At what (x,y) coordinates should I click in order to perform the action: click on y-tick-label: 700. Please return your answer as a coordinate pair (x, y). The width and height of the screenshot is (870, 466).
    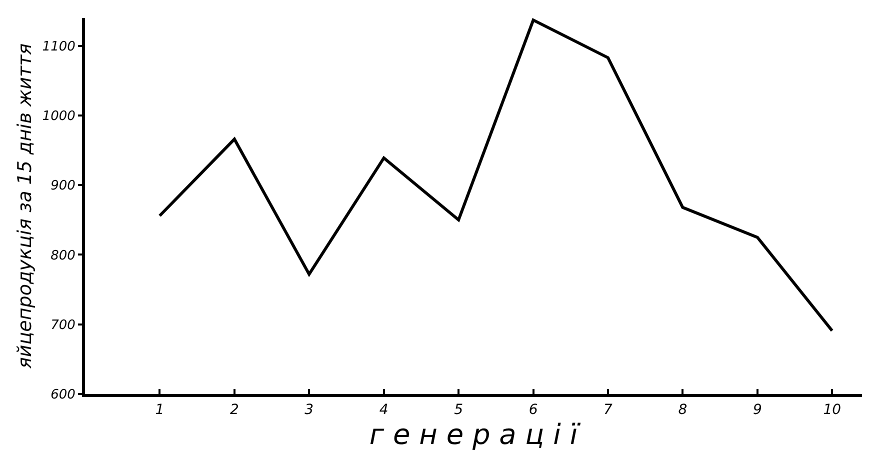
    Looking at the image, I should click on (63, 325).